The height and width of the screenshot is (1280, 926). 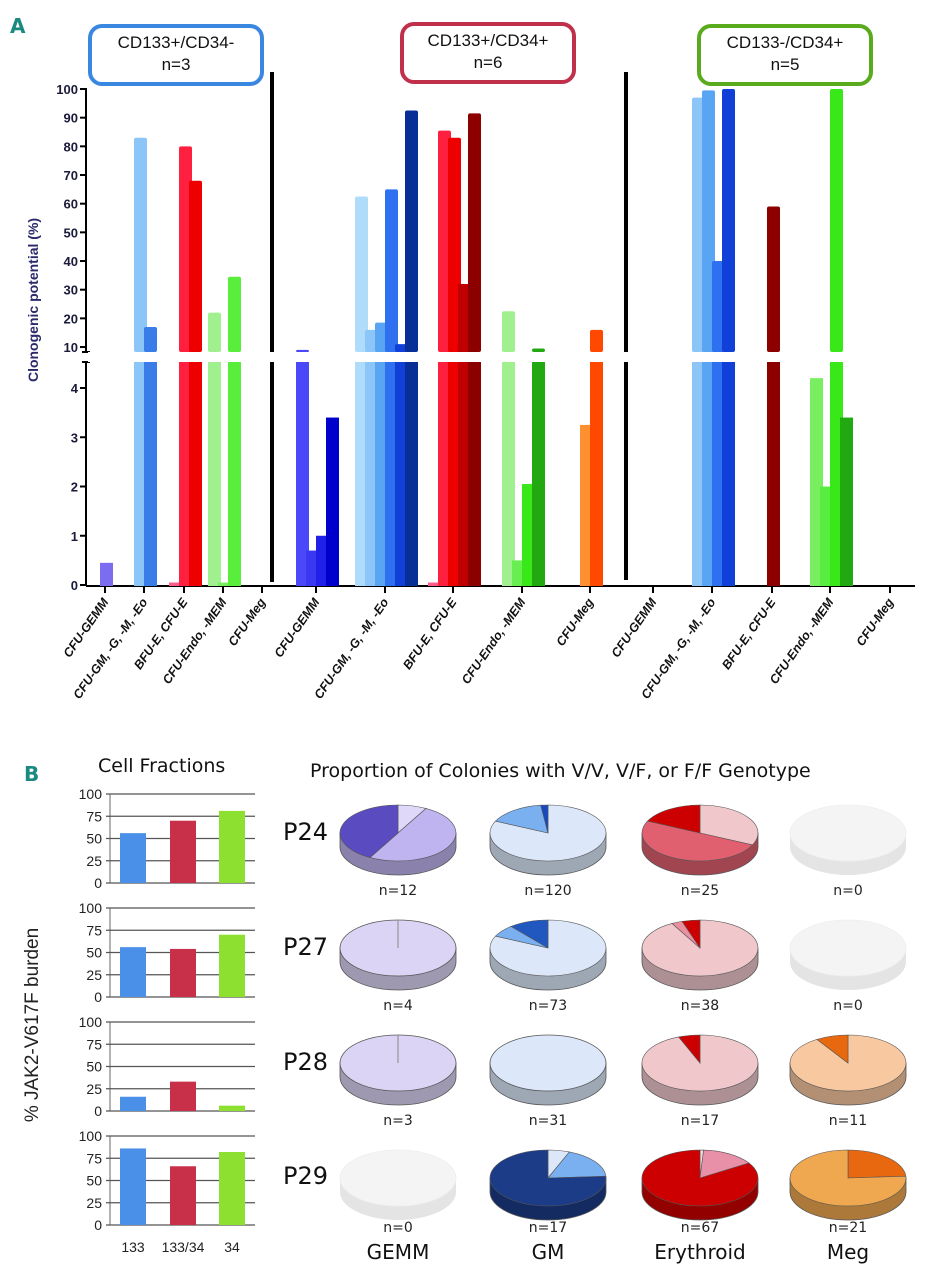 What do you see at coordinates (167, 1066) in the screenshot?
I see `cell-fraction-panel-p28: 0 25 50 75 100` at bounding box center [167, 1066].